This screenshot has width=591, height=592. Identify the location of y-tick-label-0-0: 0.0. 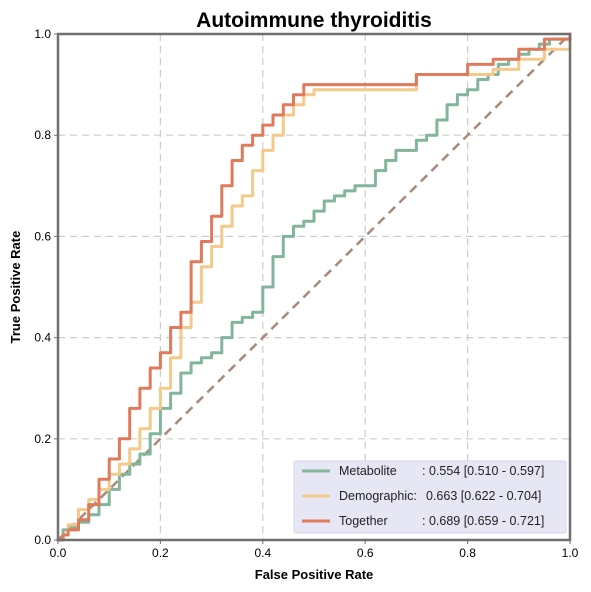
(42, 540).